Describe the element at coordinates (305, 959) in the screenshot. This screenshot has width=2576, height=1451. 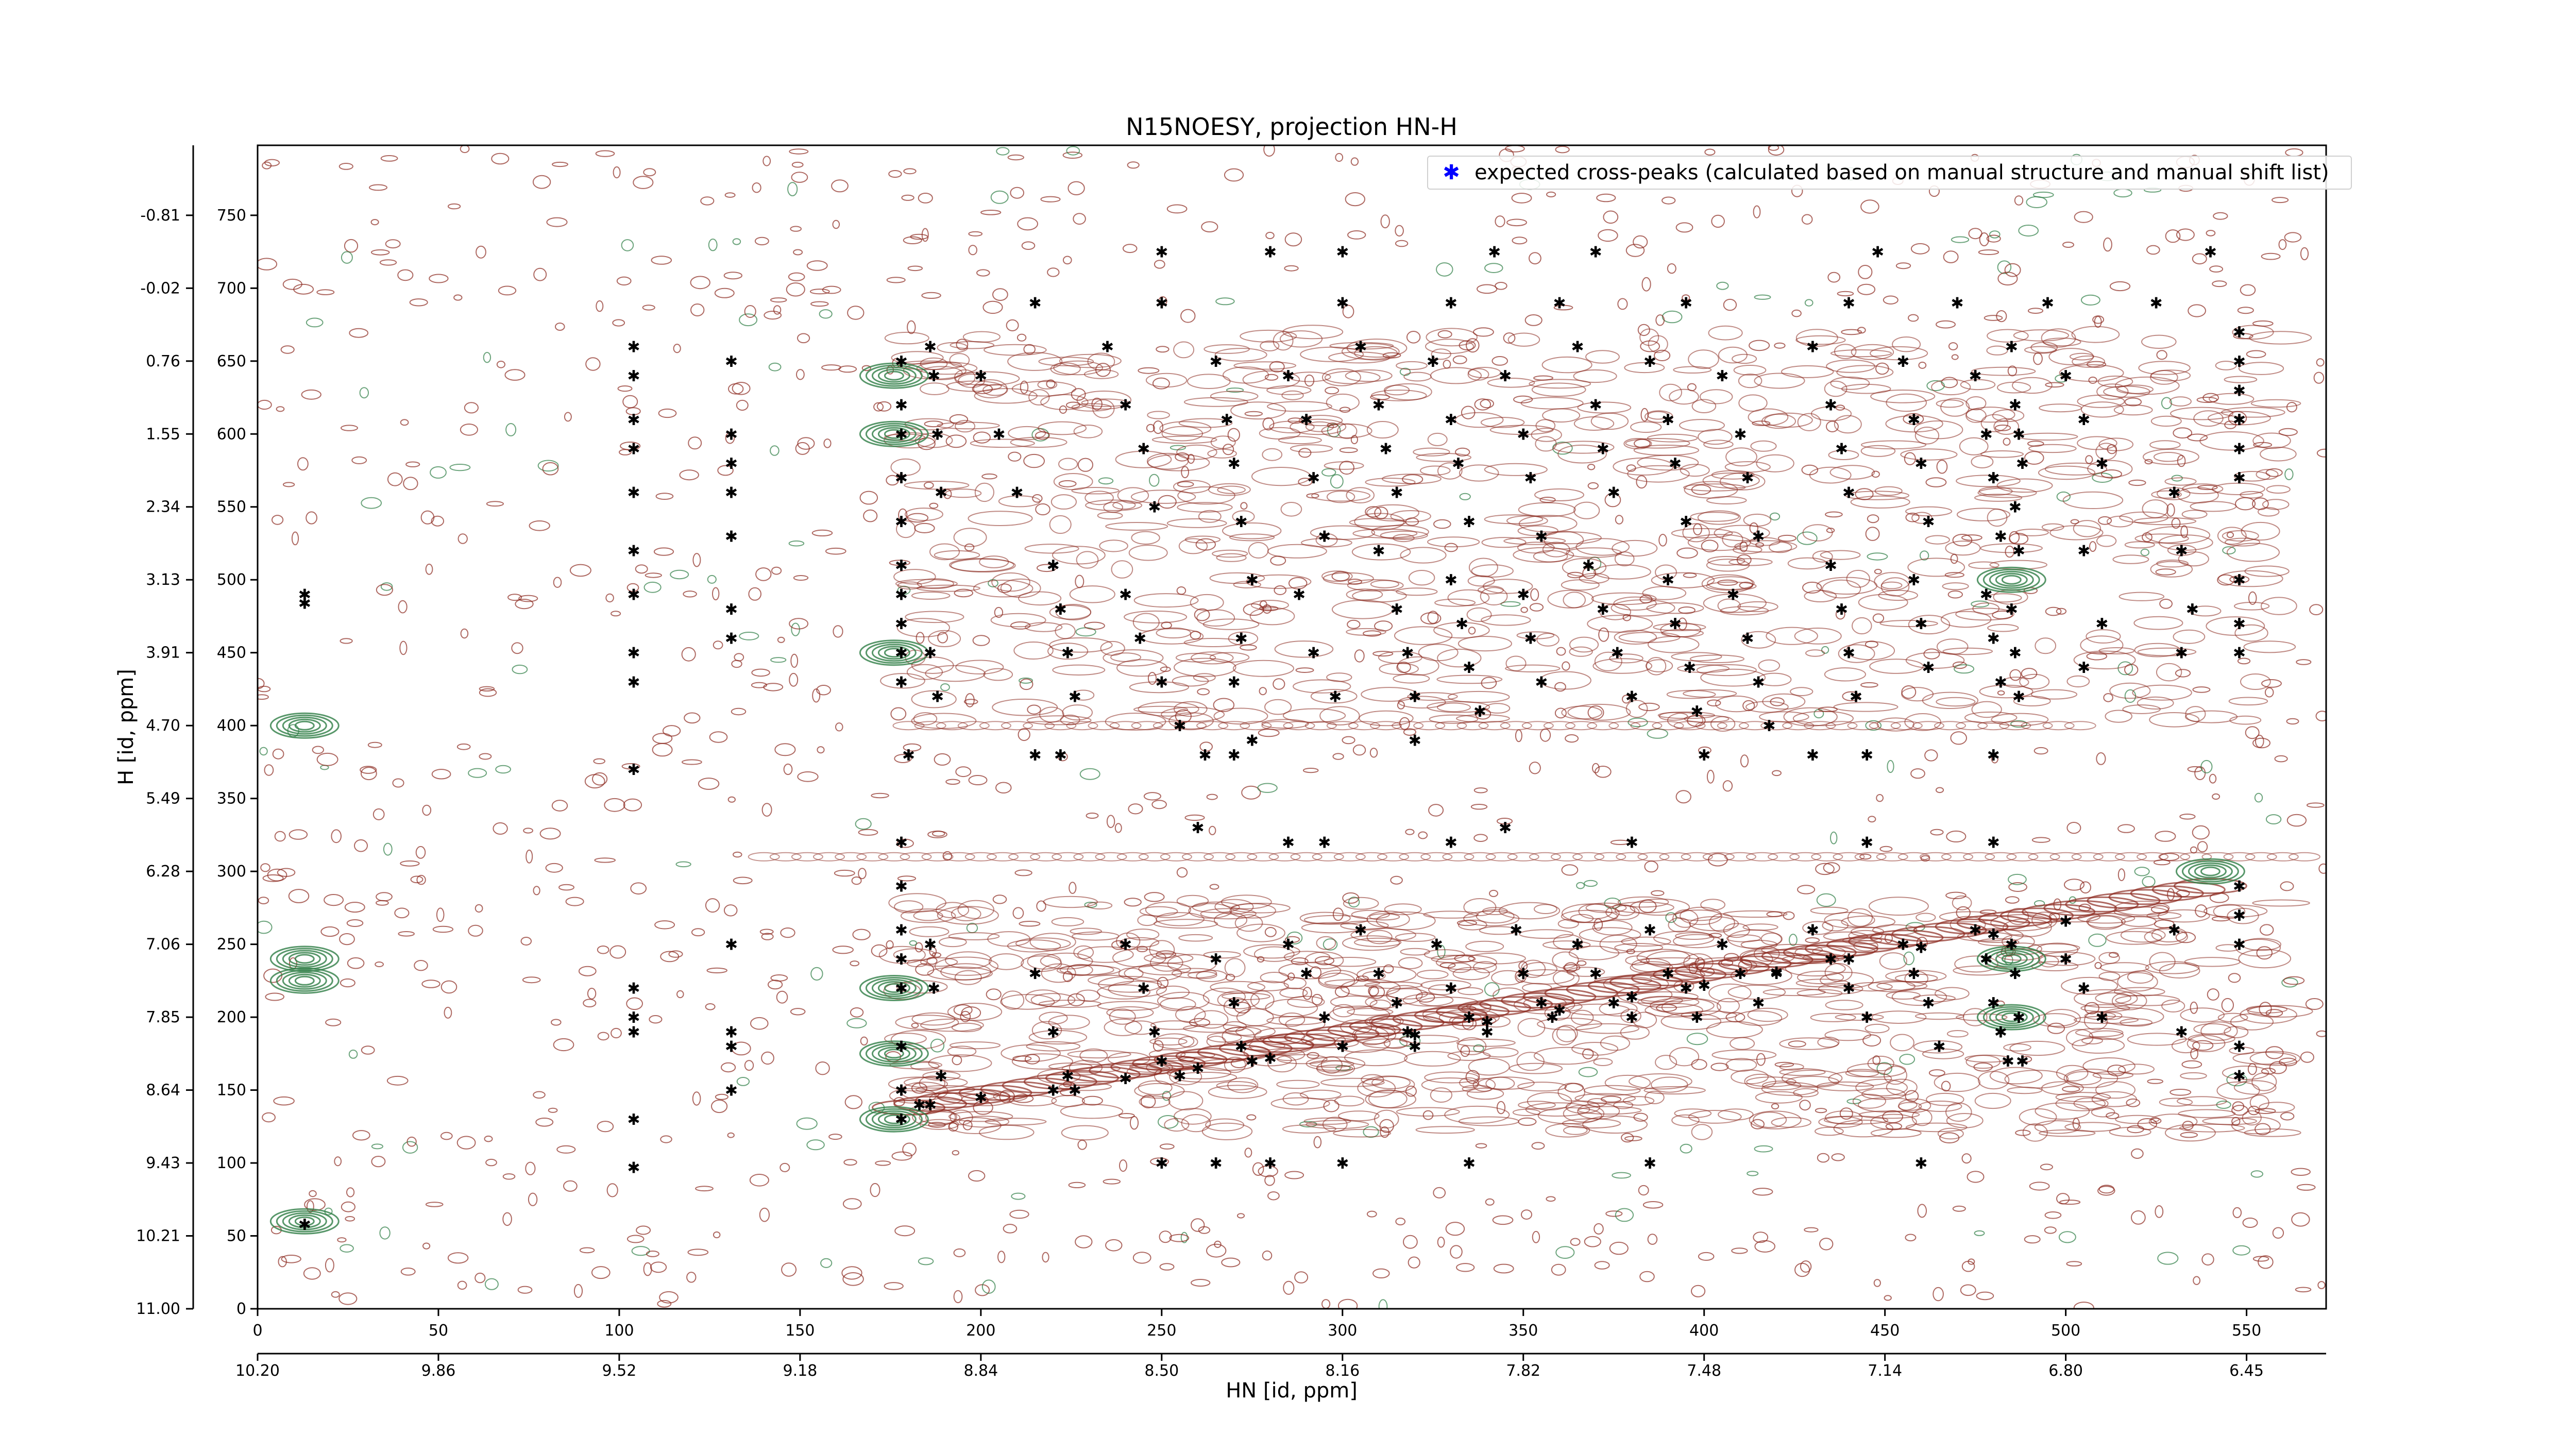
I see `negative-contour` at that location.